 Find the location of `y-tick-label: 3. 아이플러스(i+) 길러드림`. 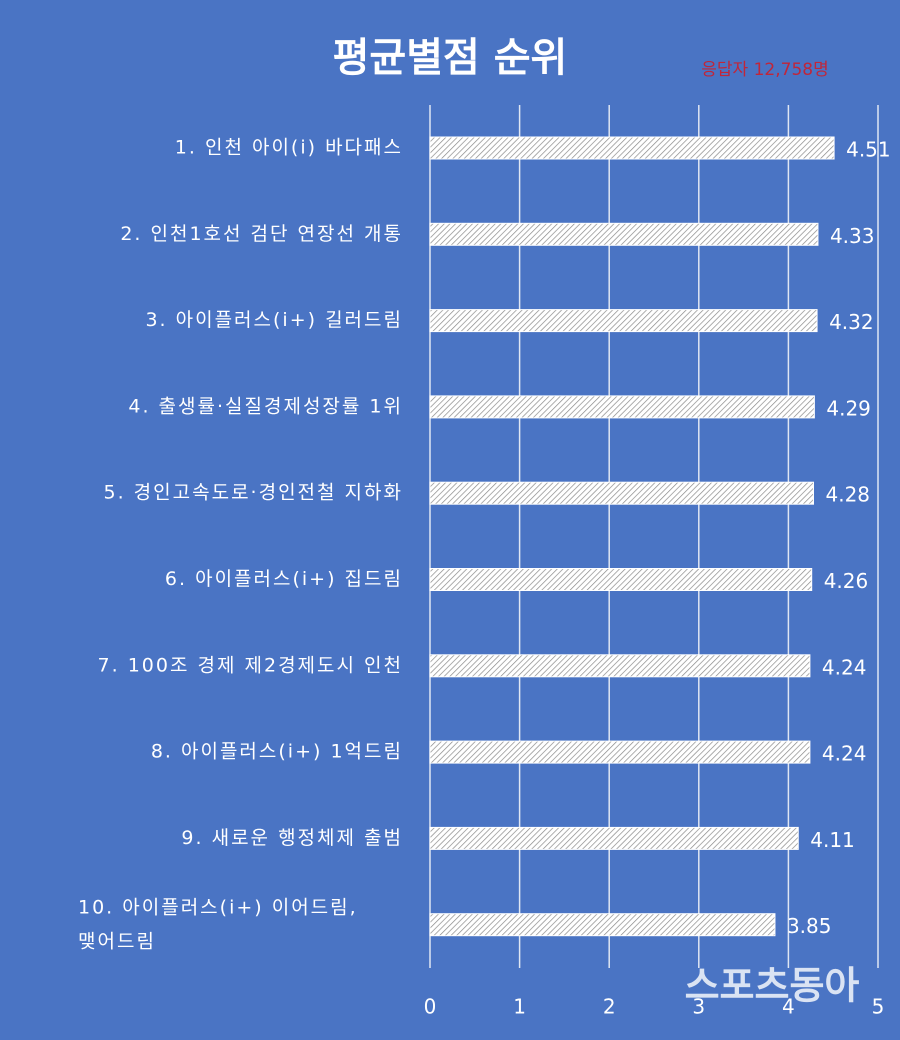

y-tick-label: 3. 아이플러스(i+) 길러드림 is located at coordinates (274, 320).